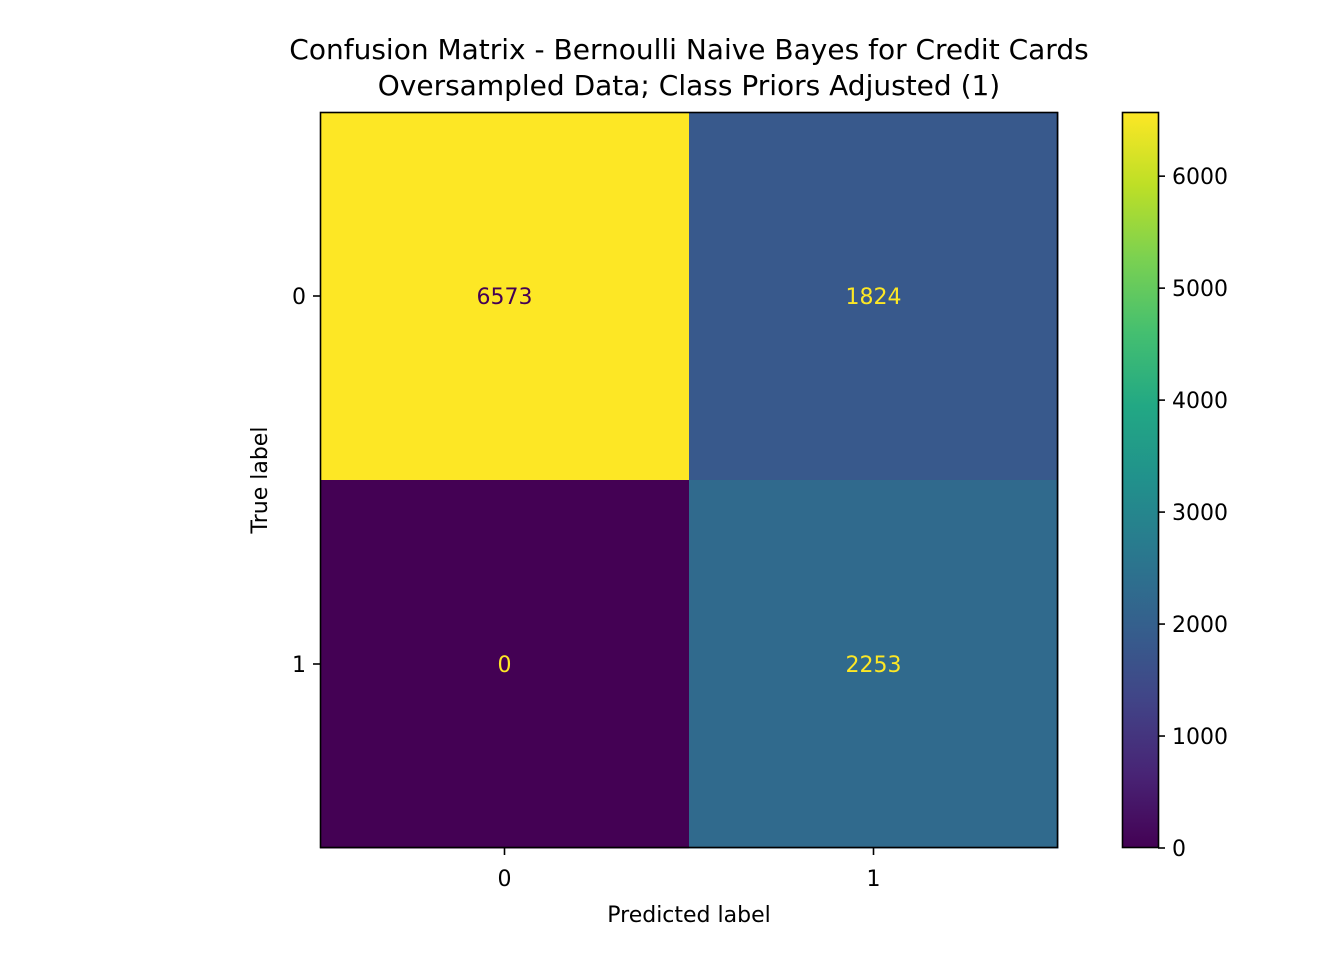 This screenshot has width=1344, height=964. Describe the element at coordinates (299, 297) in the screenshot. I see `y-tick-label-0: 0` at that location.